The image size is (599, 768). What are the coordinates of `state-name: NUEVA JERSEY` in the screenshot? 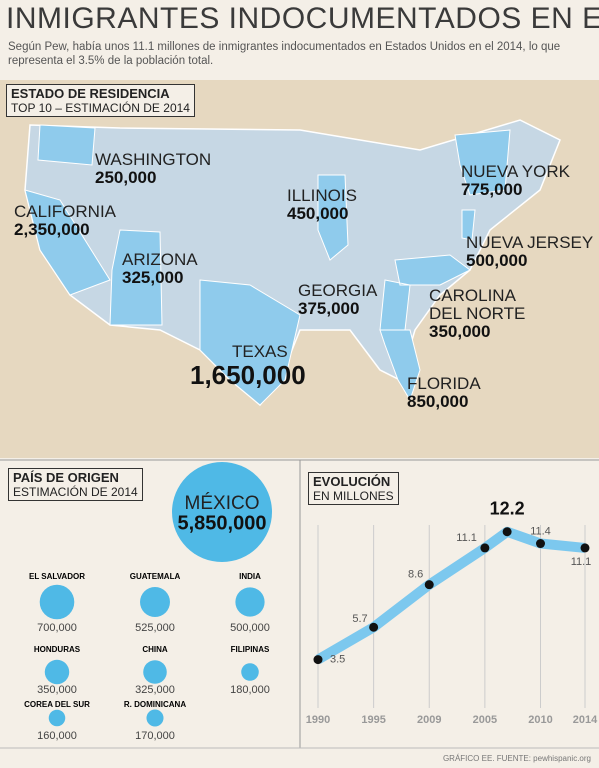 It's located at (530, 242).